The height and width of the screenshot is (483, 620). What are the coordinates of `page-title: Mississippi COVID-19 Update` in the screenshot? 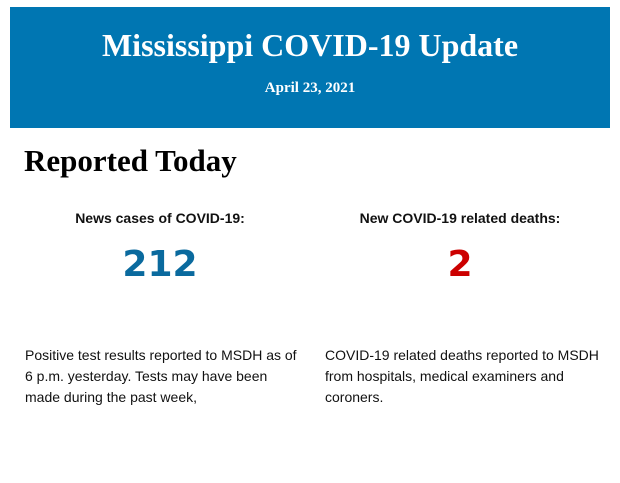 It's located at (310, 45).